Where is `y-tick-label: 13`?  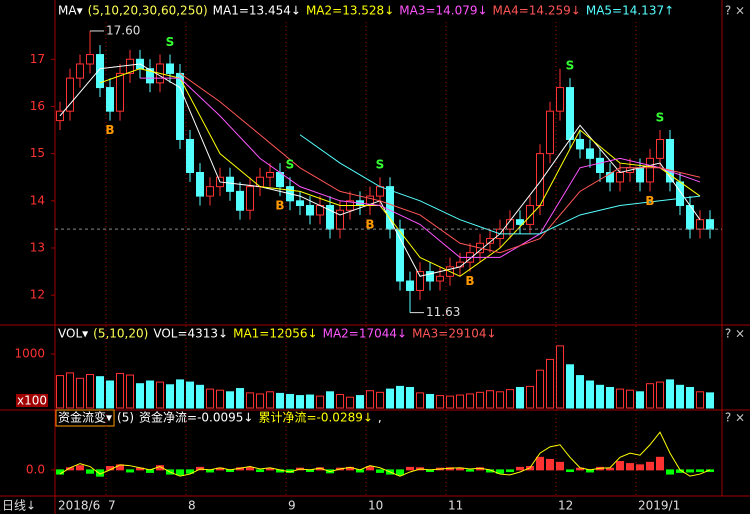
y-tick-label: 13 is located at coordinates (37, 247).